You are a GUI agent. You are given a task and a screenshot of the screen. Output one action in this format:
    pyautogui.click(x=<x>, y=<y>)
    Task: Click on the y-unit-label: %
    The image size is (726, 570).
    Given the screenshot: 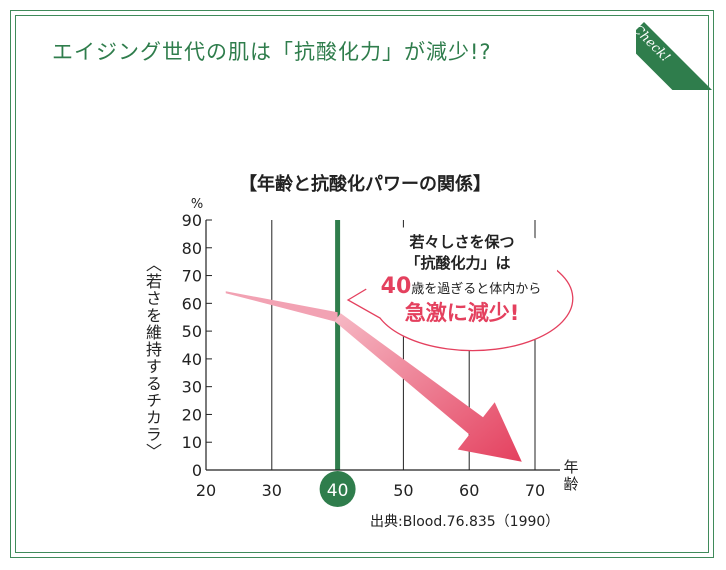 What is the action you would take?
    pyautogui.click(x=197, y=204)
    